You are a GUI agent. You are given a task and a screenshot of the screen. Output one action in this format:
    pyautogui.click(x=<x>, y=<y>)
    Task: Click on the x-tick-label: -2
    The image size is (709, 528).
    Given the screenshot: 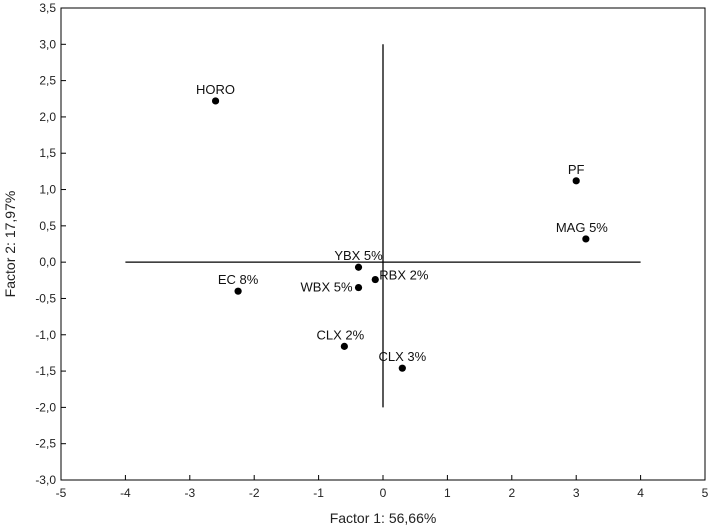 What is the action you would take?
    pyautogui.click(x=254, y=493)
    